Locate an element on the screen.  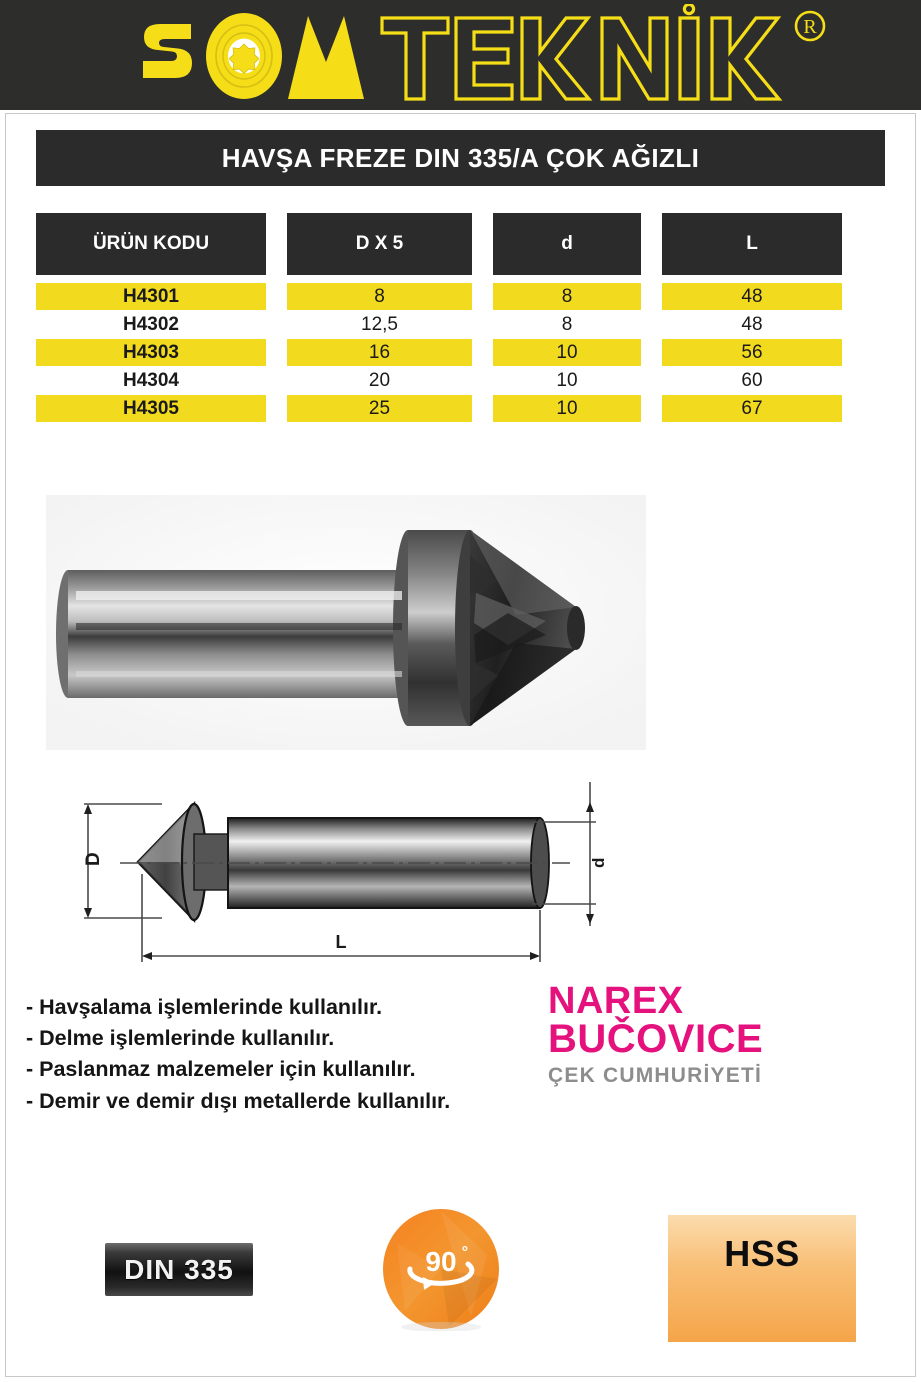
arrow-l-right is located at coordinates (535, 956).